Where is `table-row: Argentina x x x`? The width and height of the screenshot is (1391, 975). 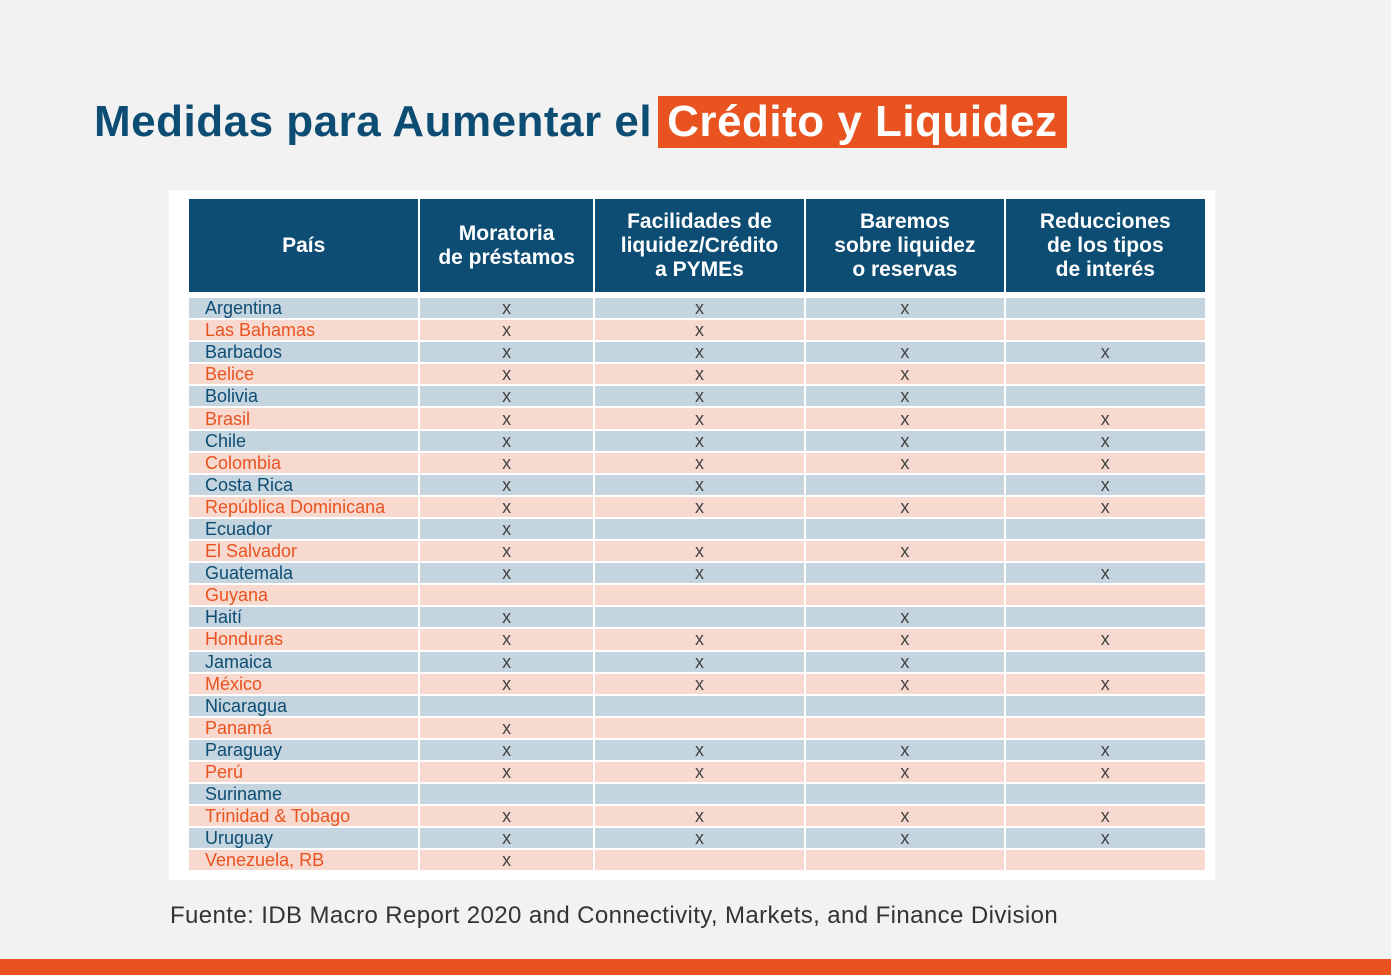
table-row: Argentina x x x is located at coordinates (697, 308).